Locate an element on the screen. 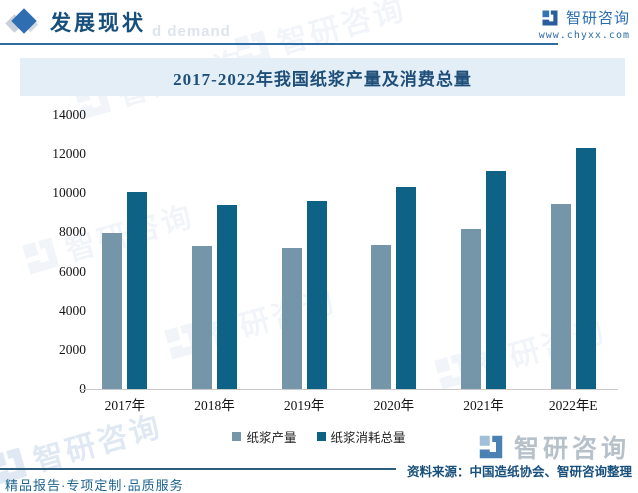  y-tick-label: 4000 is located at coordinates (72, 310).